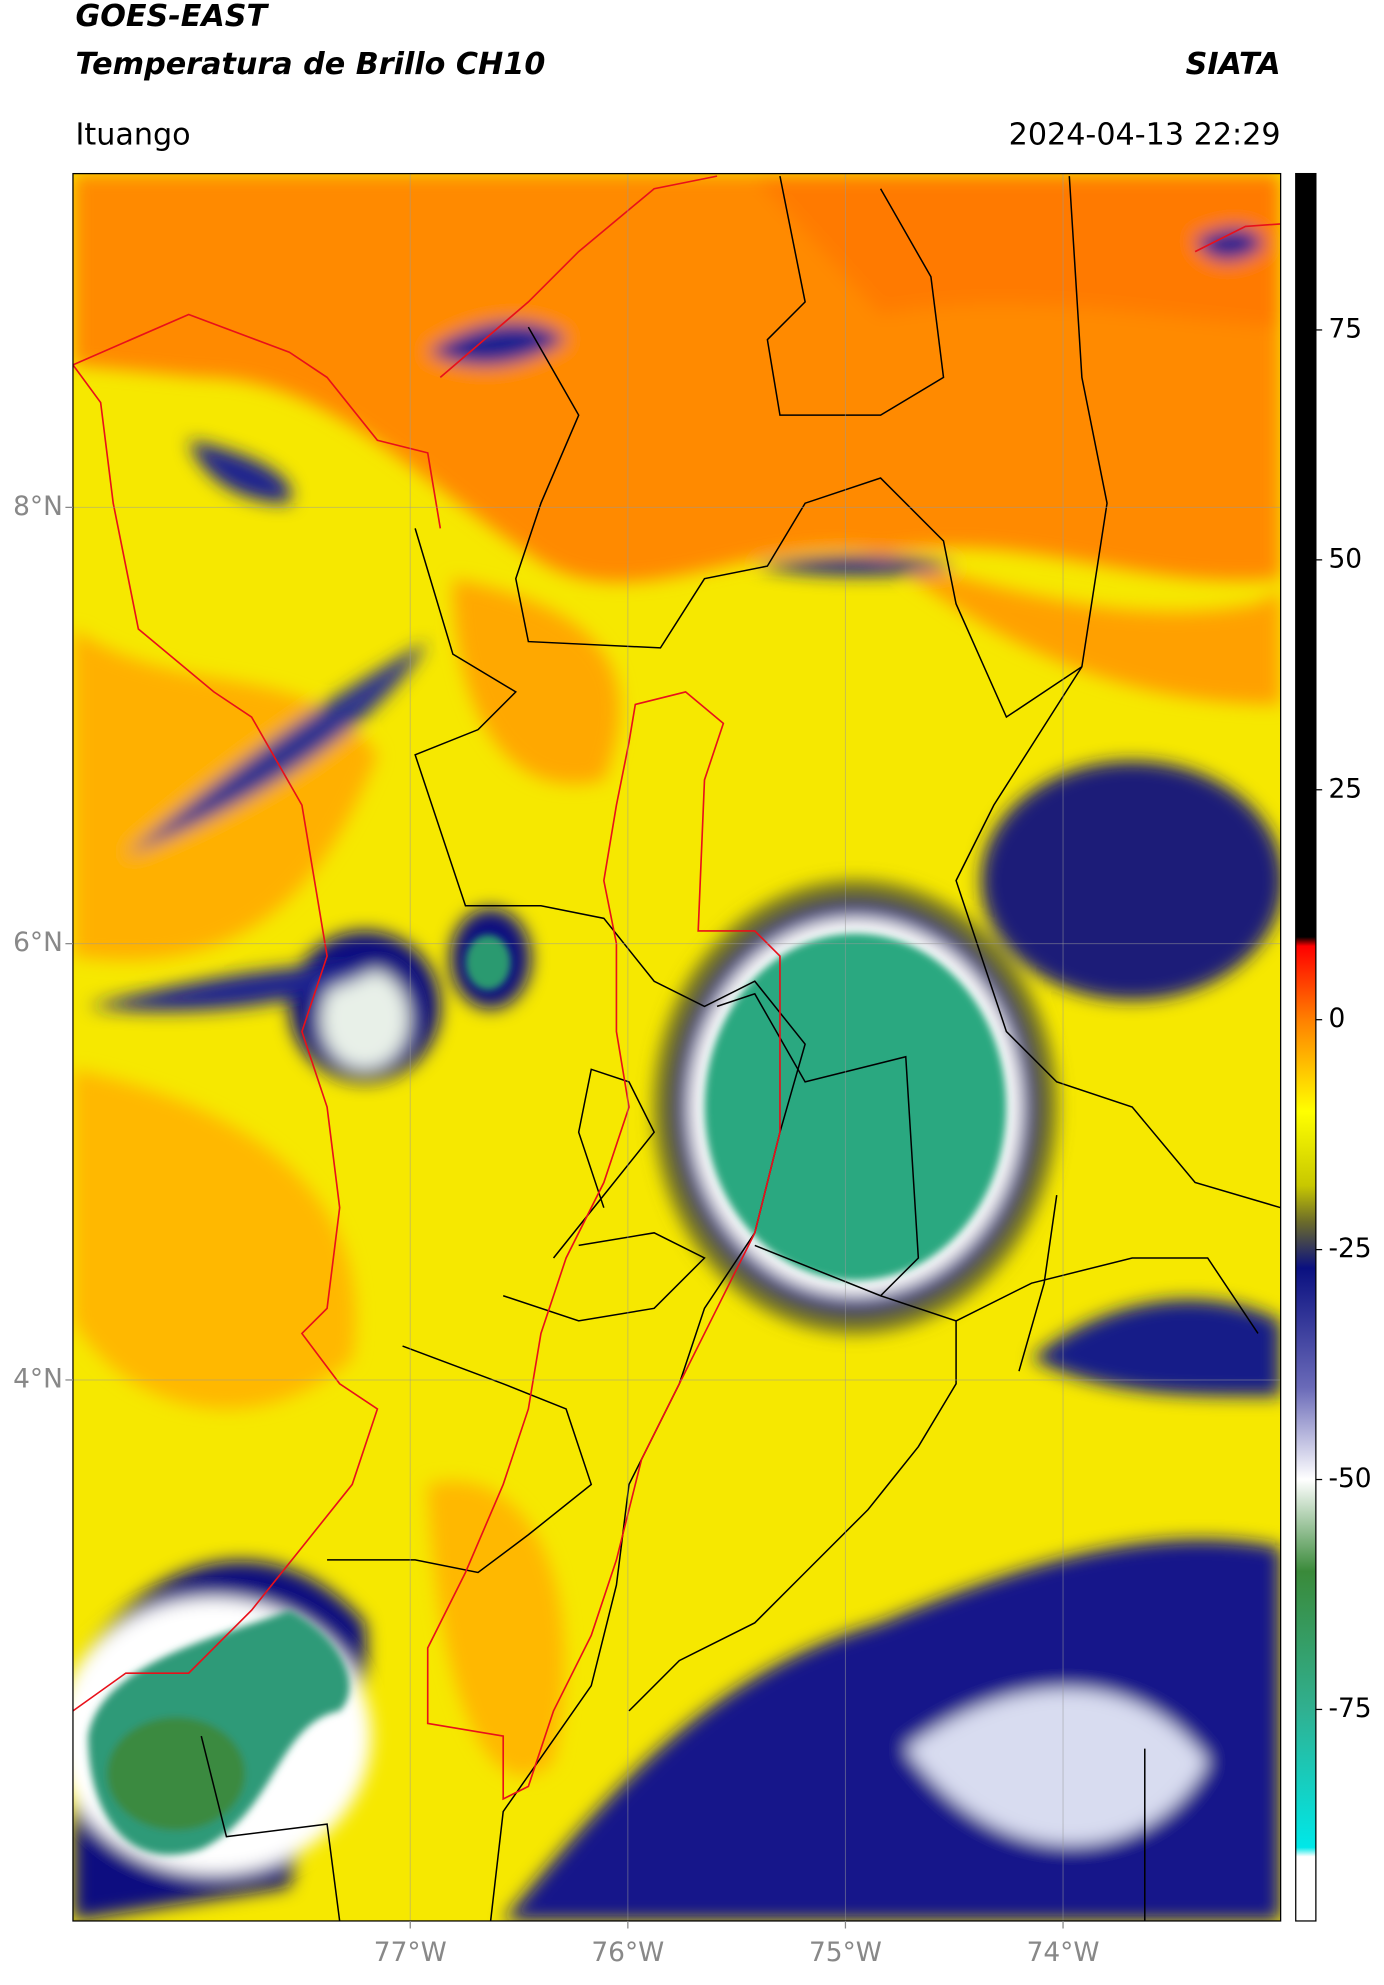 The image size is (1384, 1985). What do you see at coordinates (845, 1952) in the screenshot?
I see `x-tick-label: 75°W` at bounding box center [845, 1952].